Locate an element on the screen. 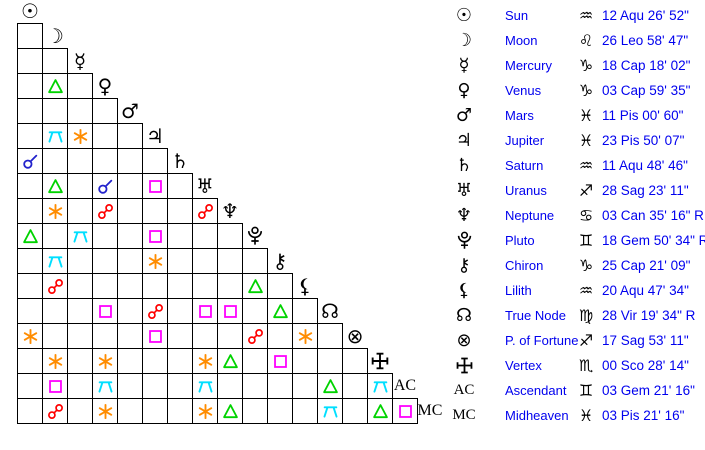  planet-row-glyph-venus: ♀ is located at coordinates (464, 90).